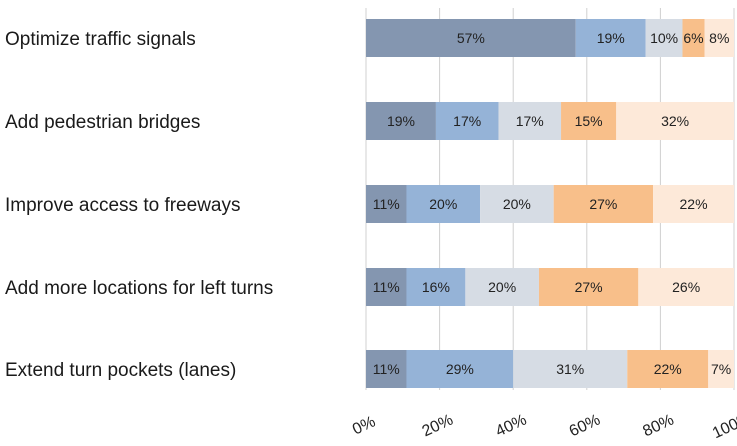 The image size is (737, 446). I want to click on data-label: 6%, so click(693, 38).